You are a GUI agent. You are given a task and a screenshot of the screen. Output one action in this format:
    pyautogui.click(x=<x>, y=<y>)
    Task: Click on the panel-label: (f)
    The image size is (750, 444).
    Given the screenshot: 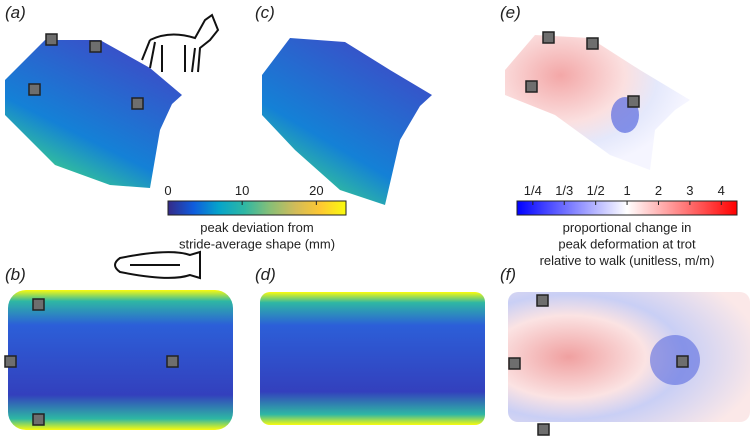 What is the action you would take?
    pyautogui.click(x=508, y=274)
    